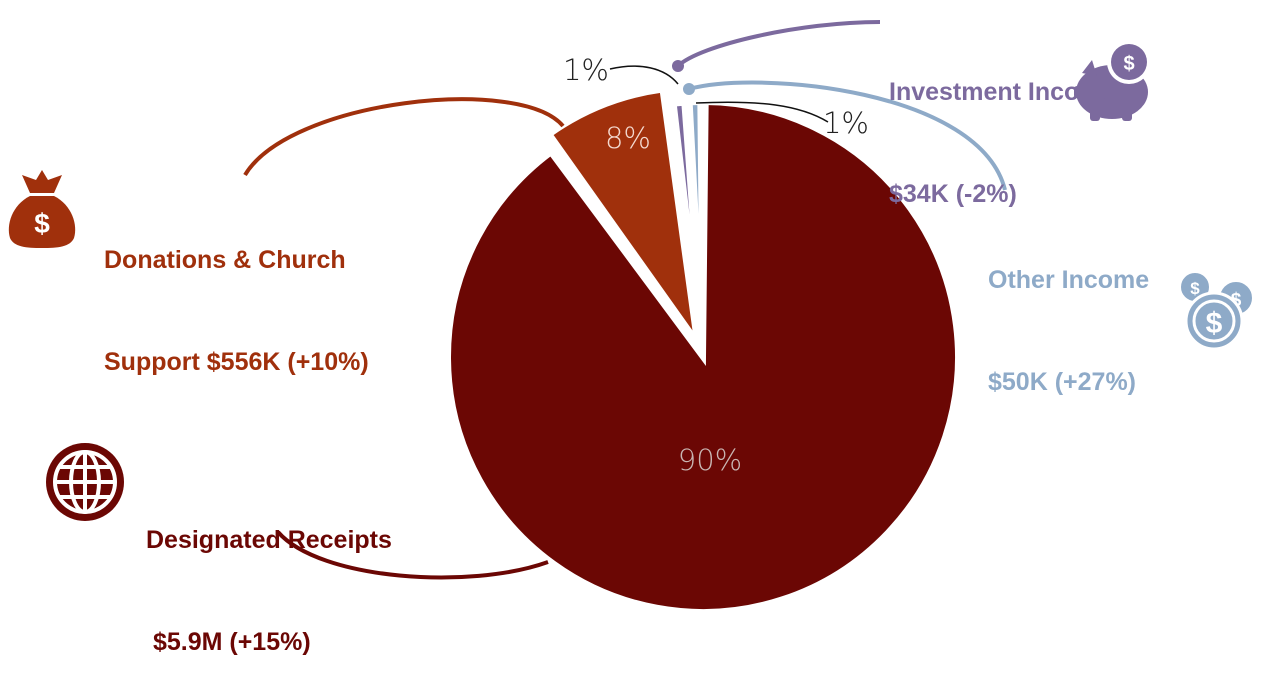 Image resolution: width=1262 pixels, height=693 pixels. What do you see at coordinates (1069, 280) in the screenshot?
I see `other-label-name: Other Income` at bounding box center [1069, 280].